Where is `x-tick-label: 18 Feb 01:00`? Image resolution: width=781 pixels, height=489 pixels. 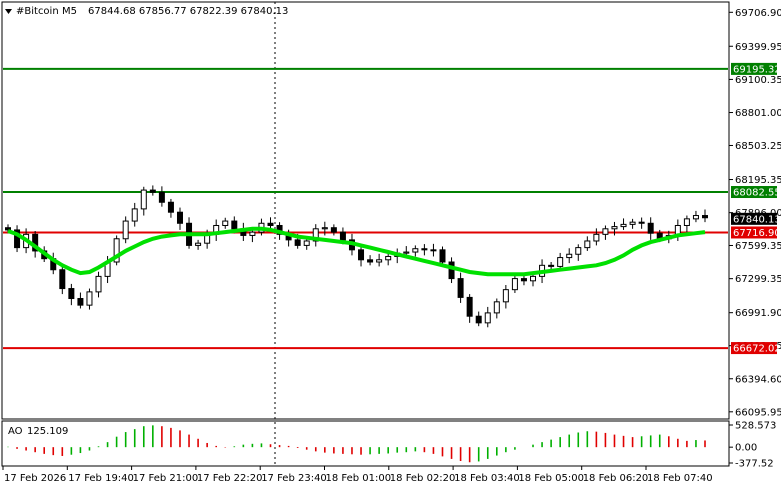 x-tick-label: 18 Feb 01:00 is located at coordinates (359, 478).